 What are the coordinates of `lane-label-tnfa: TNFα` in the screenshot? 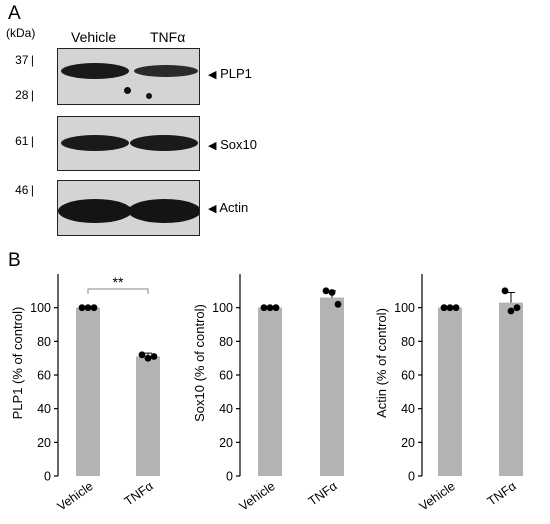 It's located at (168, 37).